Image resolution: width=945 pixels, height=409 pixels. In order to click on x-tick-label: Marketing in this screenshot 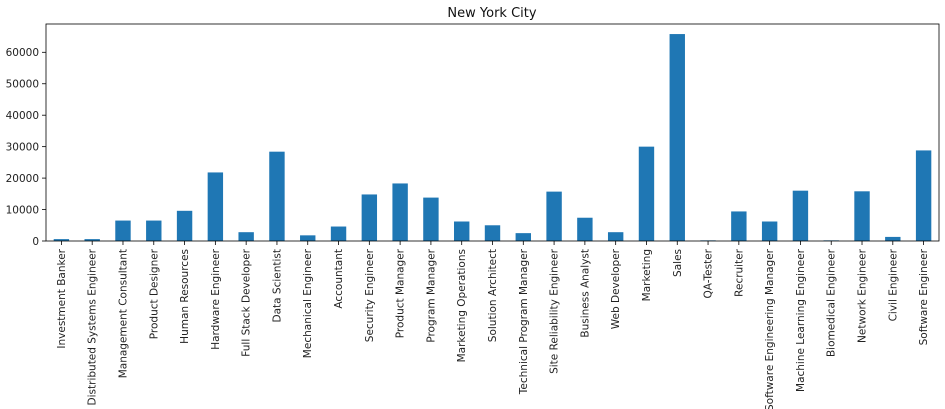, I will do `click(647, 275)`.